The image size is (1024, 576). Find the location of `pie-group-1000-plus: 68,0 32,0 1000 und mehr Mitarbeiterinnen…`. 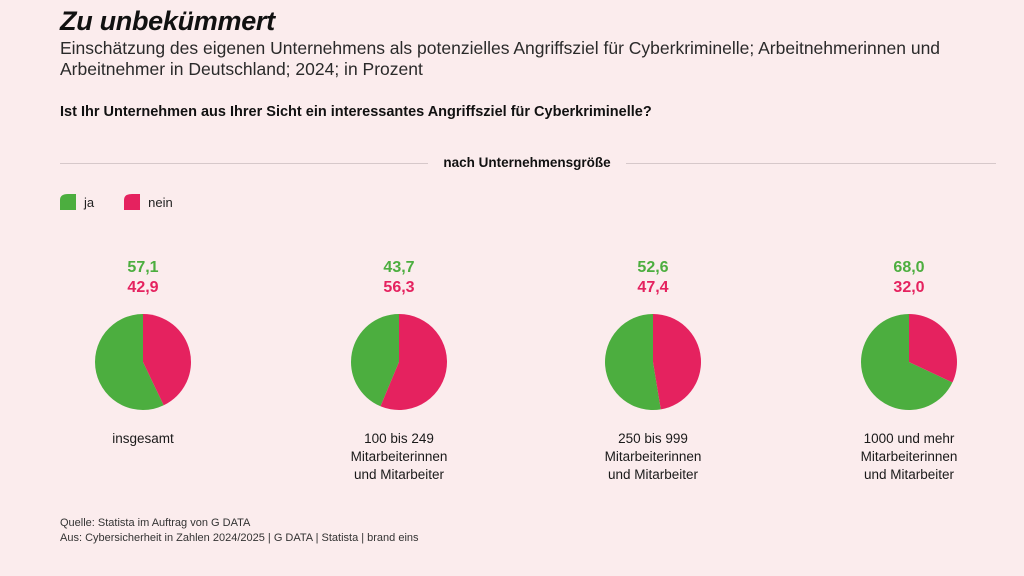

pie-group-1000-plus: 68,0 32,0 1000 und mehr Mitarbeiterinnen… is located at coordinates (909, 371).